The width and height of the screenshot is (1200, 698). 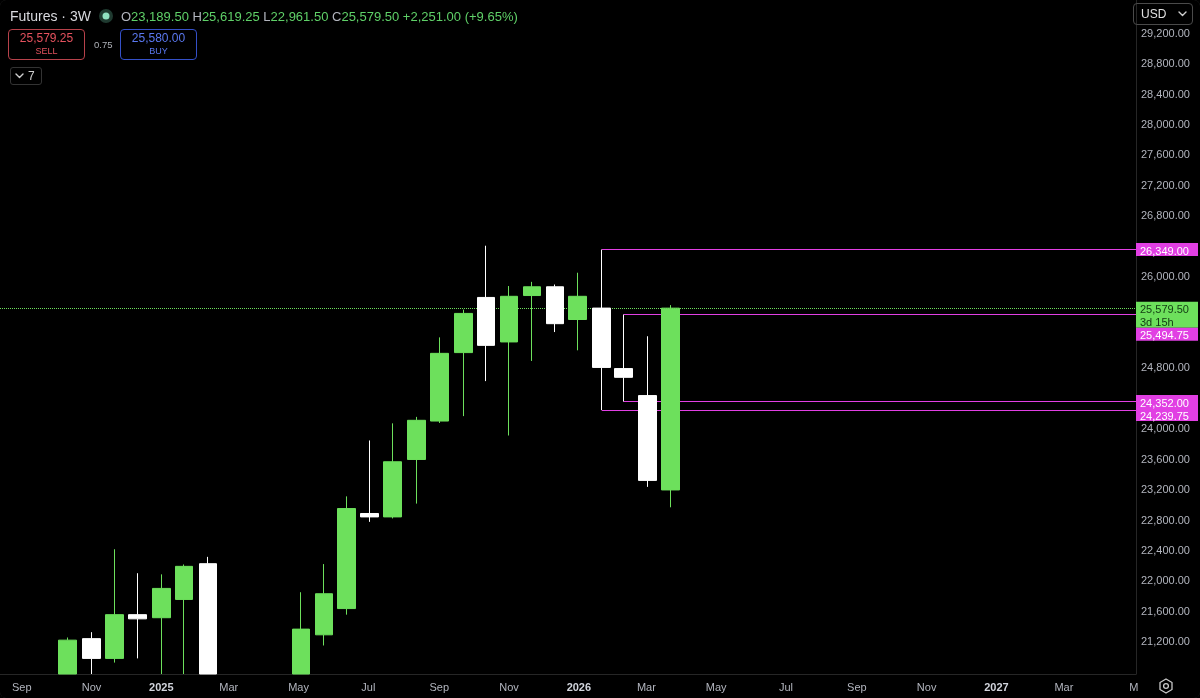 What do you see at coordinates (1164, 402) in the screenshot?
I see `ref-line-label: 24,352.00` at bounding box center [1164, 402].